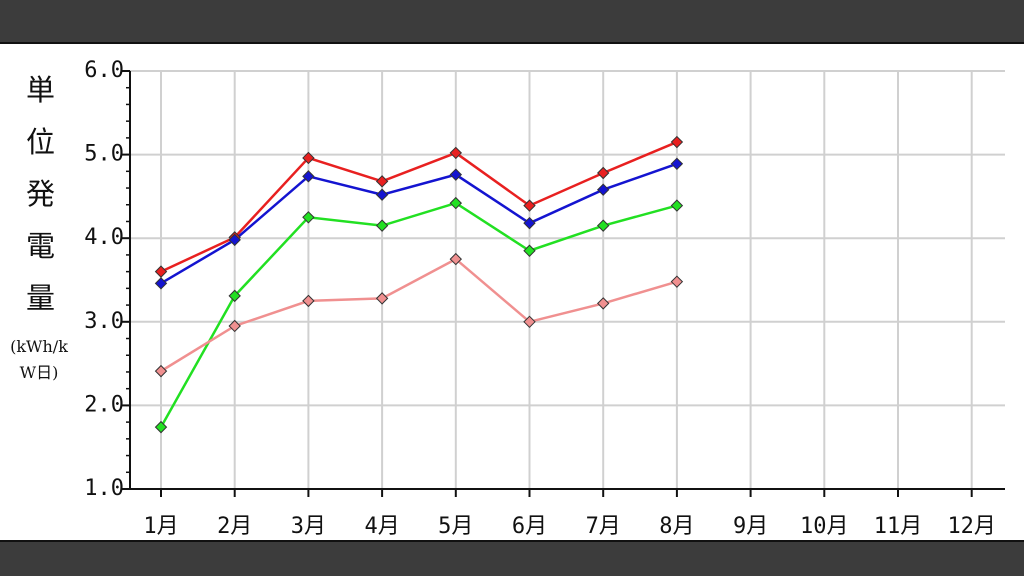 This screenshot has height=576, width=1024. I want to click on x-tick-label: 5月, so click(455, 526).